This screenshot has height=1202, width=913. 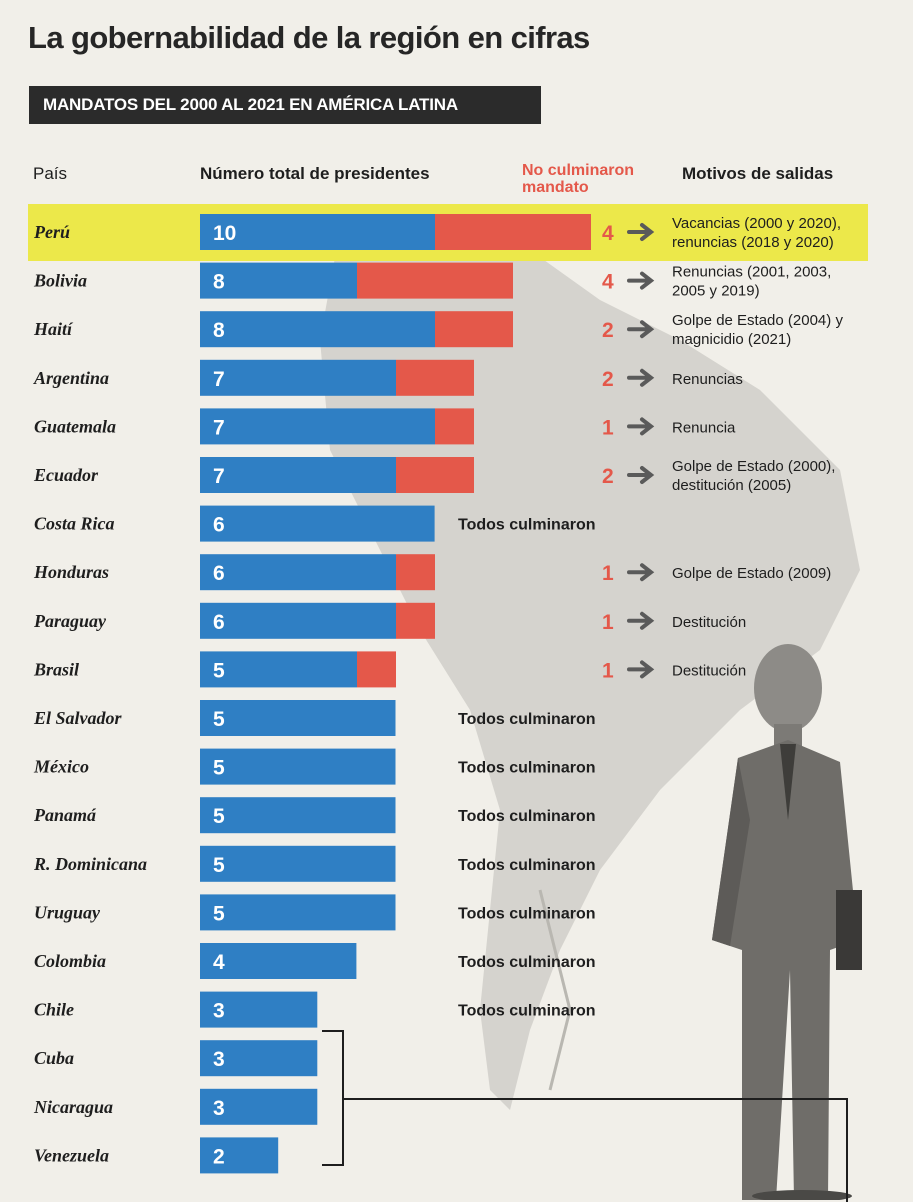 I want to click on total-value-label: 10, so click(x=224, y=233).